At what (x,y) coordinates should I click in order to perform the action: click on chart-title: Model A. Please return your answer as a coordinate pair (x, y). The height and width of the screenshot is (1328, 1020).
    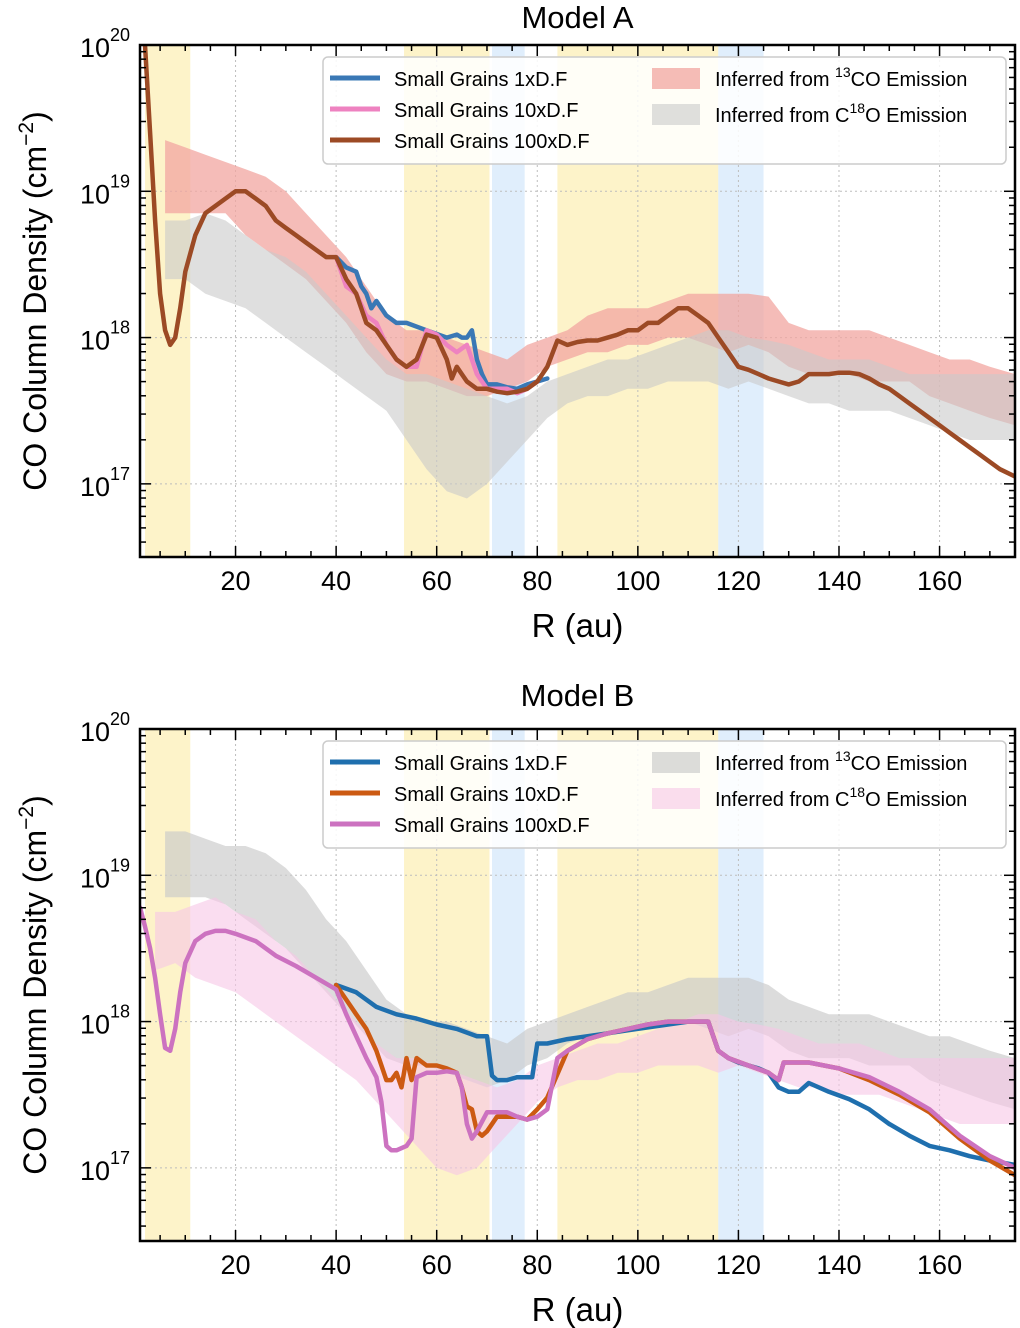
    Looking at the image, I should click on (577, 17).